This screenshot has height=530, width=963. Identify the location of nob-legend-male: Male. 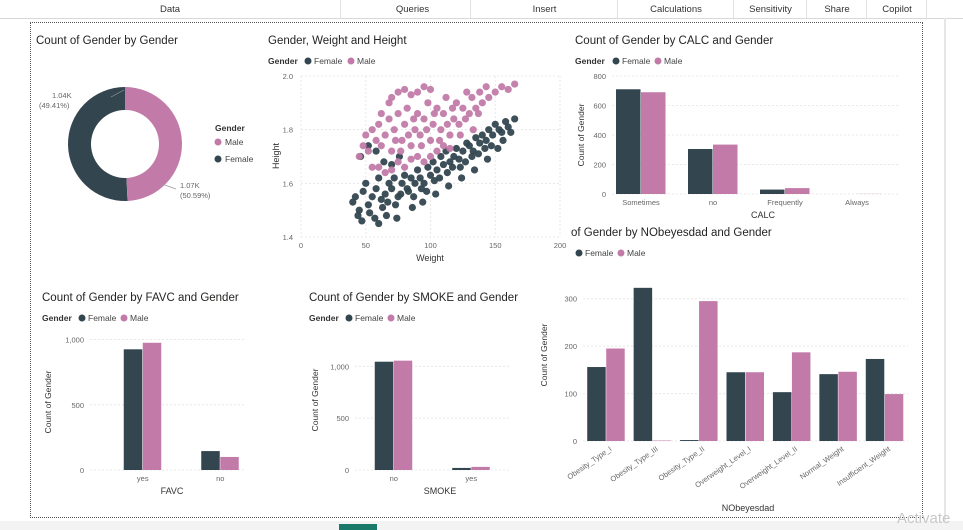
(636, 253).